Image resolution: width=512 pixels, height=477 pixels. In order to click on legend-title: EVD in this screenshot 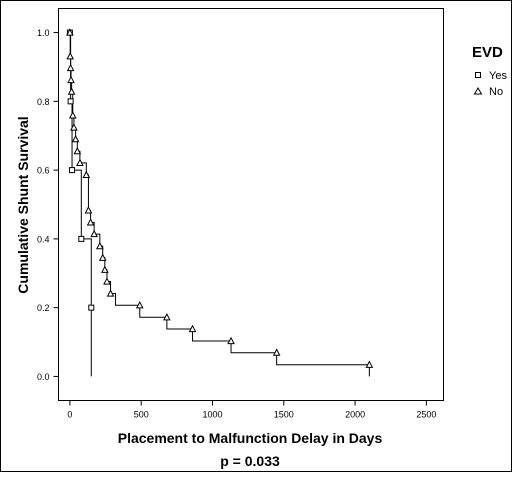, I will do `click(487, 52)`.